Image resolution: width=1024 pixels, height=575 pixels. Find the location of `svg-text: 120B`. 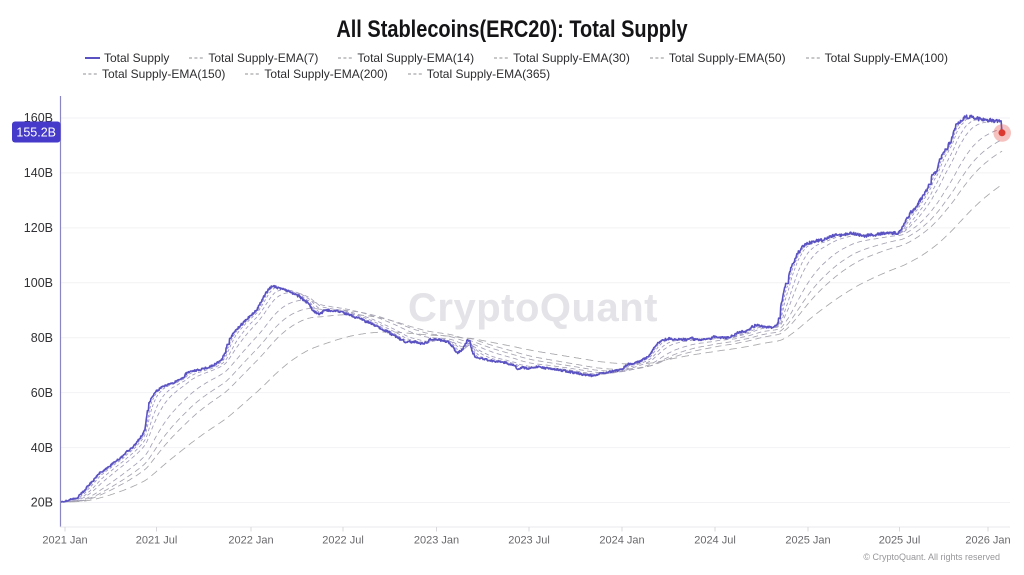

svg-text: 120B is located at coordinates (38, 228).